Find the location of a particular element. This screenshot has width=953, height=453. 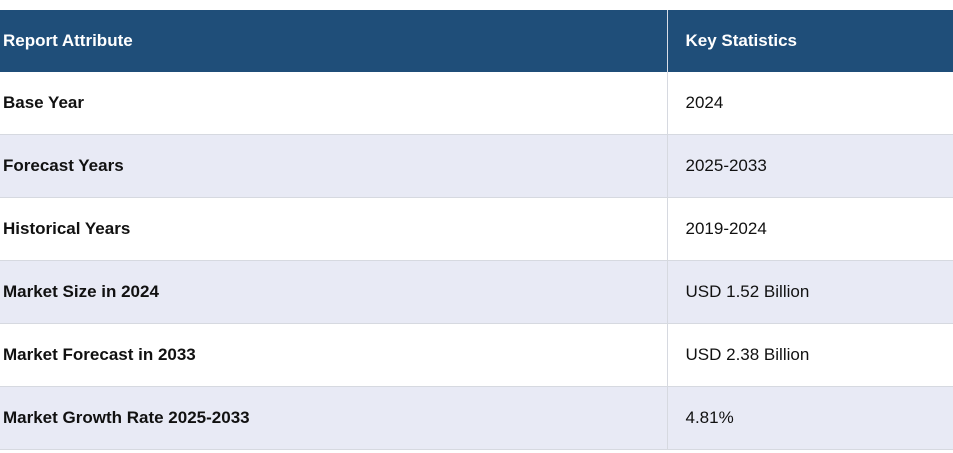

table-row: Market Size in 2024 USD 1.52 Billion is located at coordinates (476, 292).